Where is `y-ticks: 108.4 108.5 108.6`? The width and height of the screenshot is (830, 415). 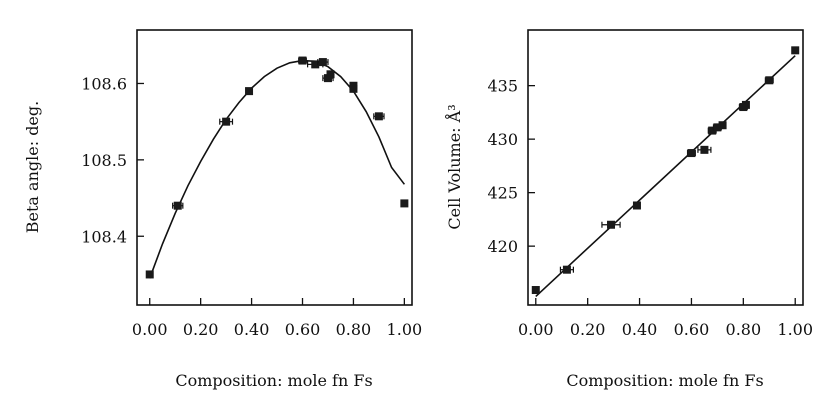
y-ticks: 108.4 108.5 108.6 is located at coordinates (112, 160).